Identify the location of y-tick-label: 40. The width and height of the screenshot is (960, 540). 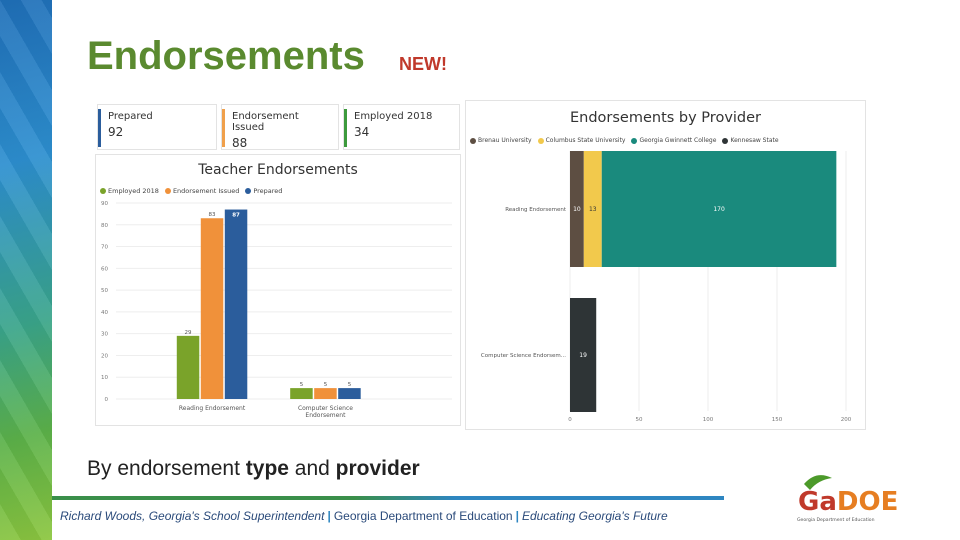
(104, 313).